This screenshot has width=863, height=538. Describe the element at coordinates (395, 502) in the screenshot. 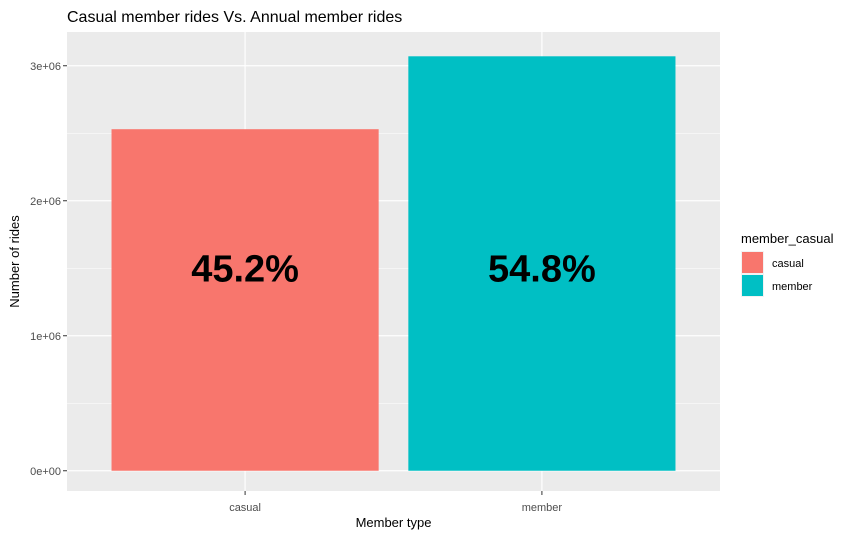

I see `x-axis: casual member` at that location.